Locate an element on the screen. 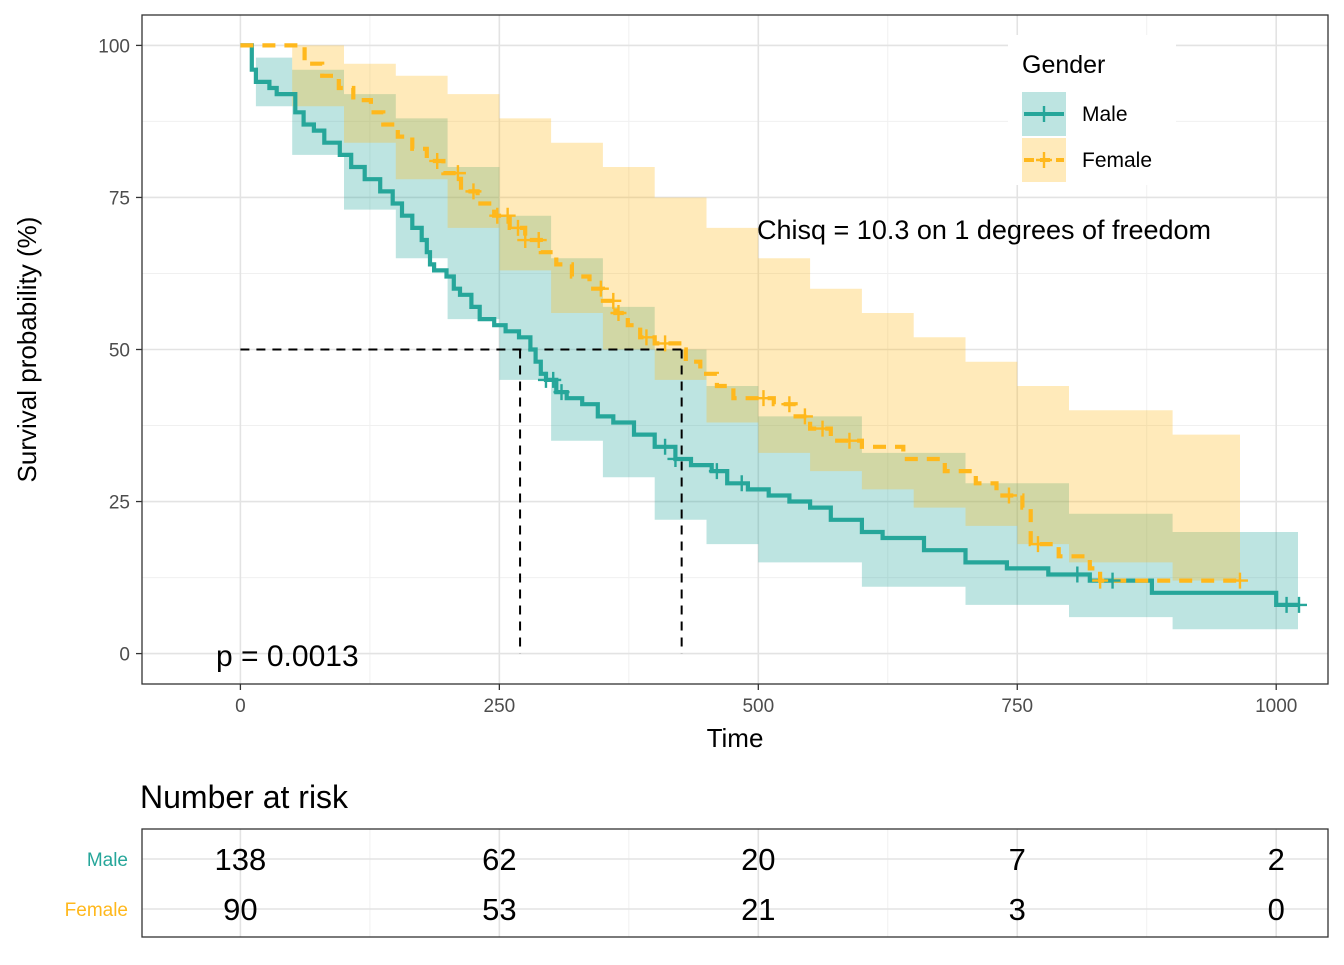  risk-table-panel is located at coordinates (735, 883).